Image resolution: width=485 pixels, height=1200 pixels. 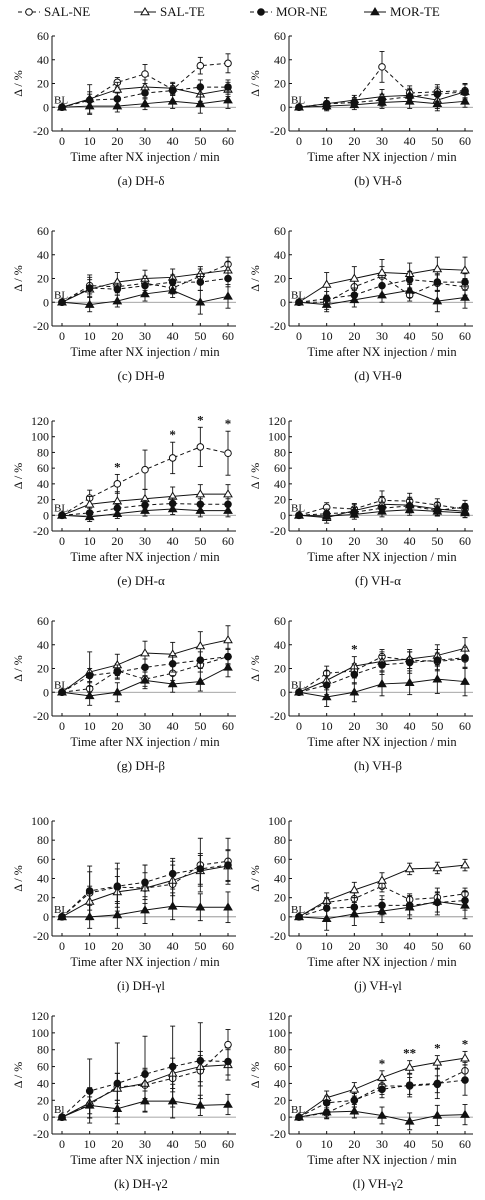 What do you see at coordinates (172, 434) in the screenshot?
I see `significance-mark: *` at bounding box center [172, 434].